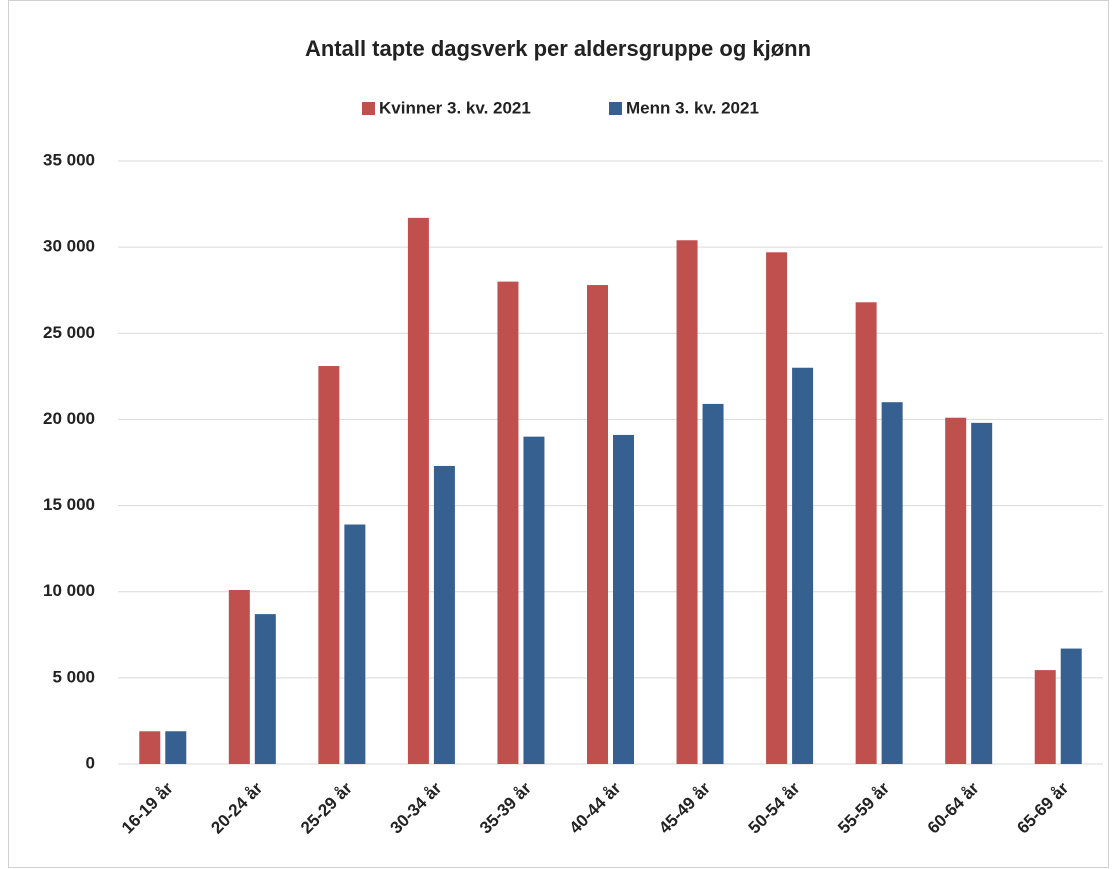 This screenshot has height=869, width=1116. What do you see at coordinates (69, 418) in the screenshot?
I see `y-tick-label: 20 000` at bounding box center [69, 418].